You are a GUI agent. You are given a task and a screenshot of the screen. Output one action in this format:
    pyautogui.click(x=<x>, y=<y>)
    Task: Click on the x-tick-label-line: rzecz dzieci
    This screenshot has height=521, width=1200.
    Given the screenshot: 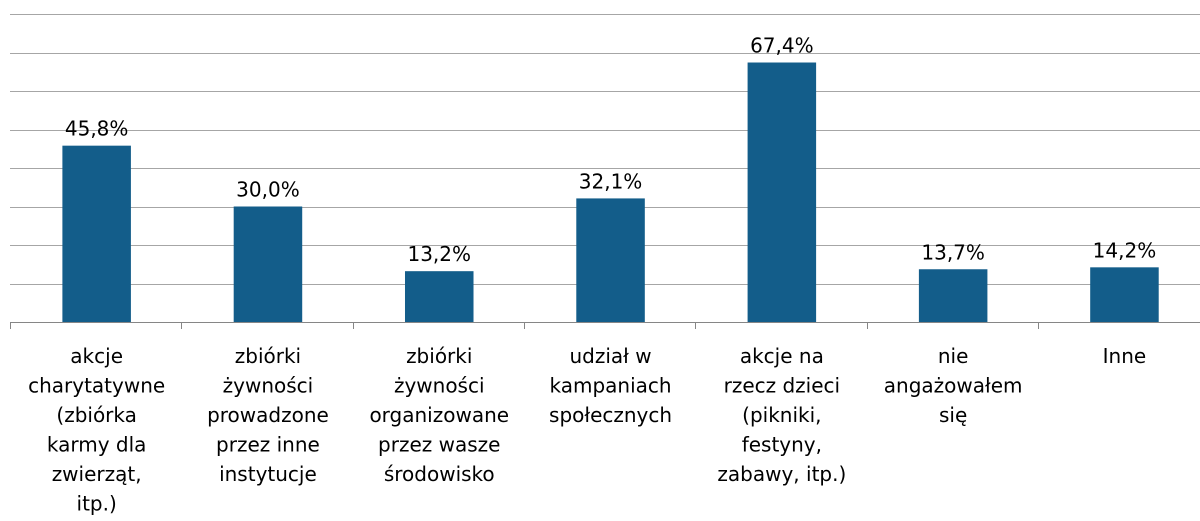 What is the action you would take?
    pyautogui.click(x=782, y=386)
    